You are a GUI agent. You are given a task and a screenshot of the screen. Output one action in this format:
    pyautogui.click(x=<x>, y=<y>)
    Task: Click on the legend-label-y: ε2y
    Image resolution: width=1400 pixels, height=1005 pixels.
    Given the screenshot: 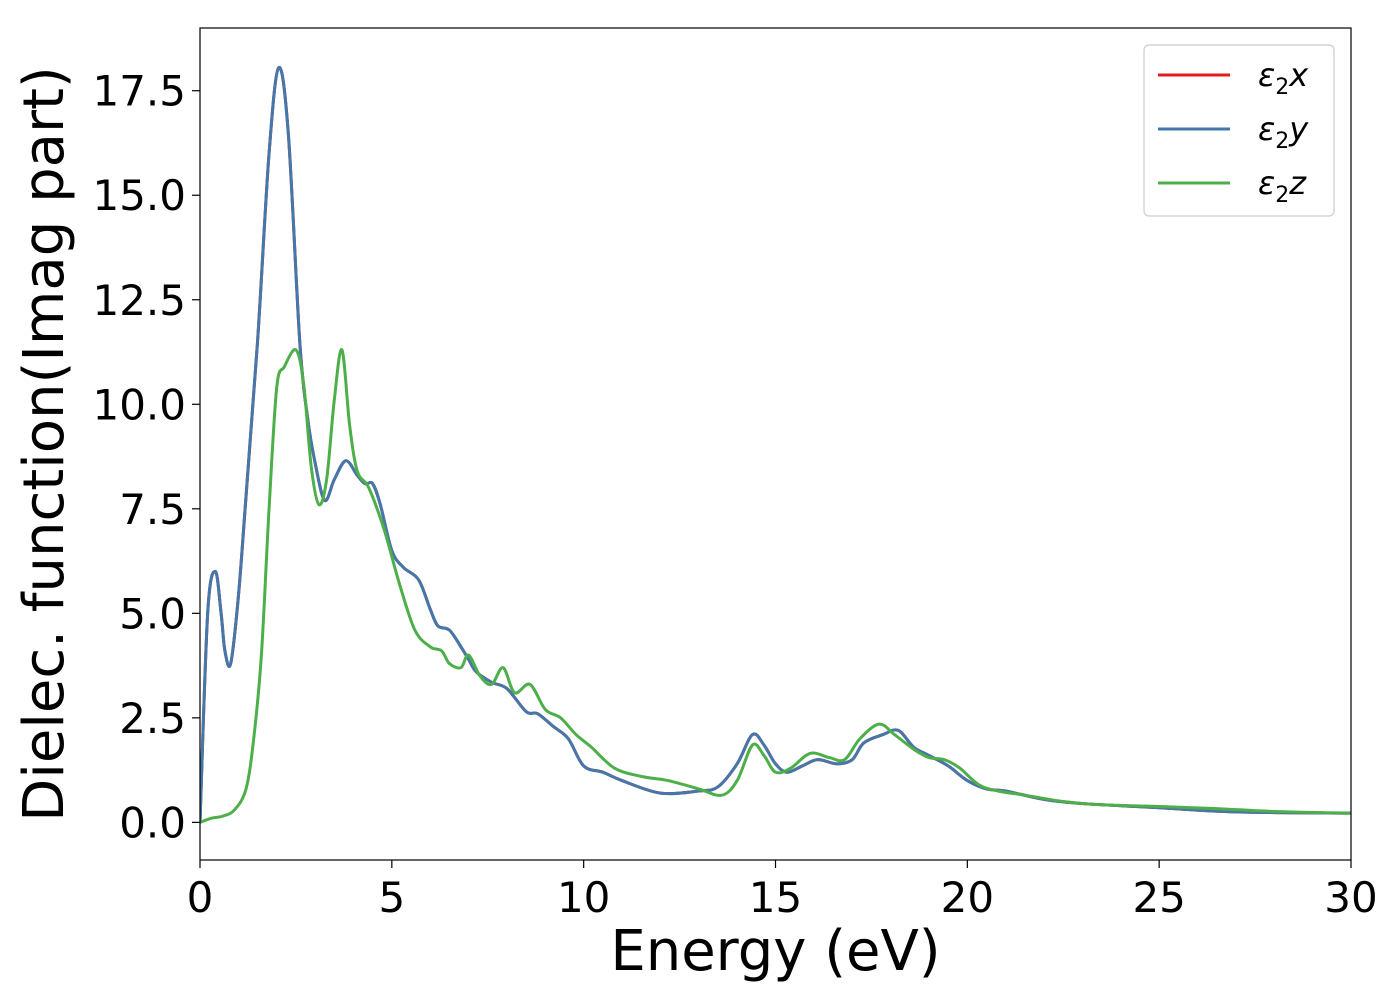 What is the action you would take?
    pyautogui.click(x=1283, y=132)
    